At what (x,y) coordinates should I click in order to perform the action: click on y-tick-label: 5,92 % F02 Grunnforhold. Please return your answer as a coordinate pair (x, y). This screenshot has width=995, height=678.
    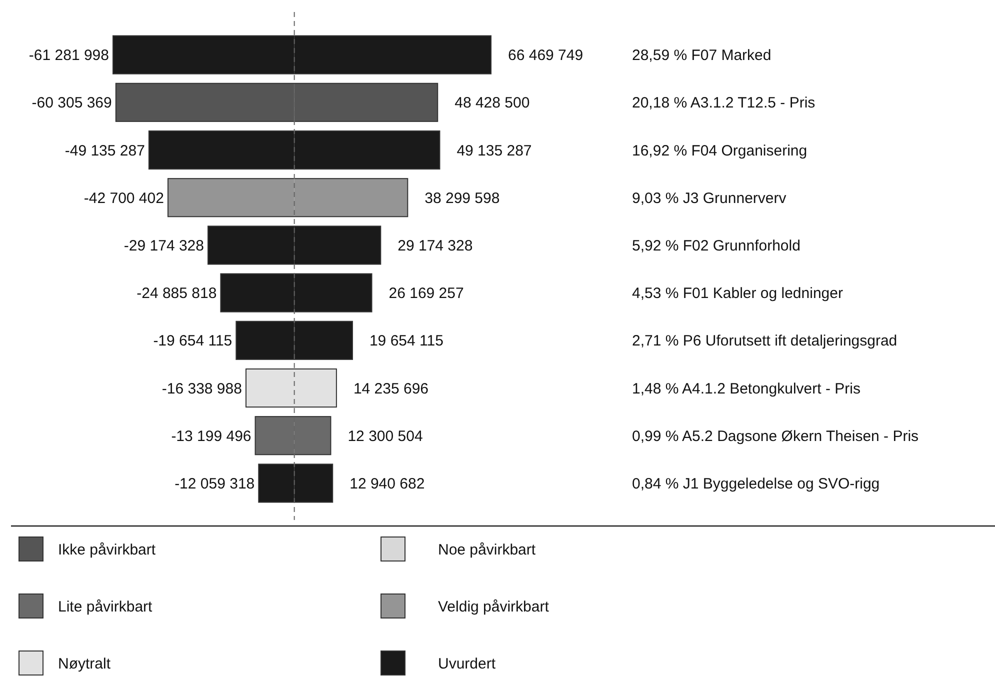
    Looking at the image, I should click on (716, 245).